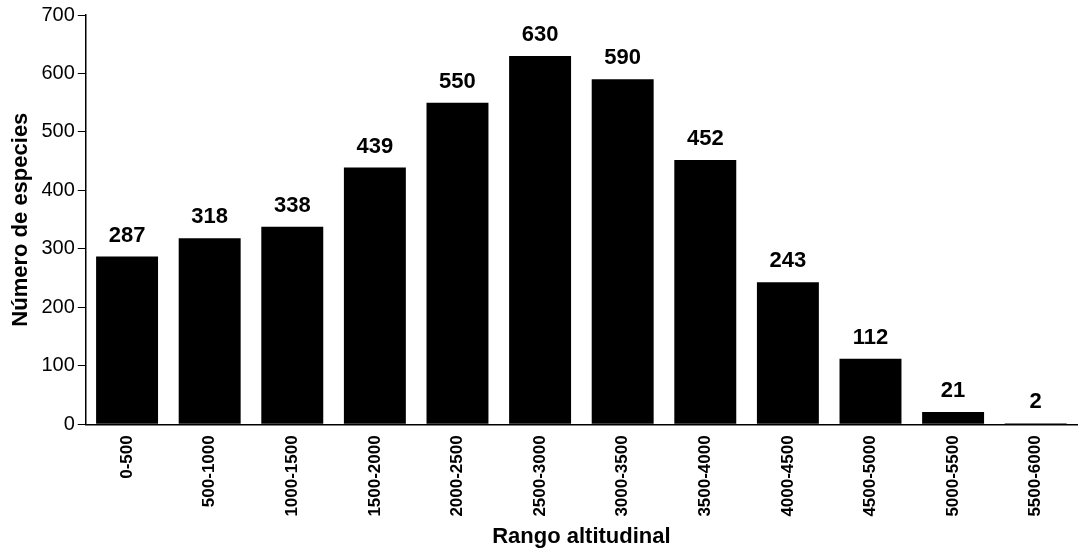 The width and height of the screenshot is (1085, 558). Describe the element at coordinates (1035, 476) in the screenshot. I see `x-tick-label: 5500-6000` at that location.